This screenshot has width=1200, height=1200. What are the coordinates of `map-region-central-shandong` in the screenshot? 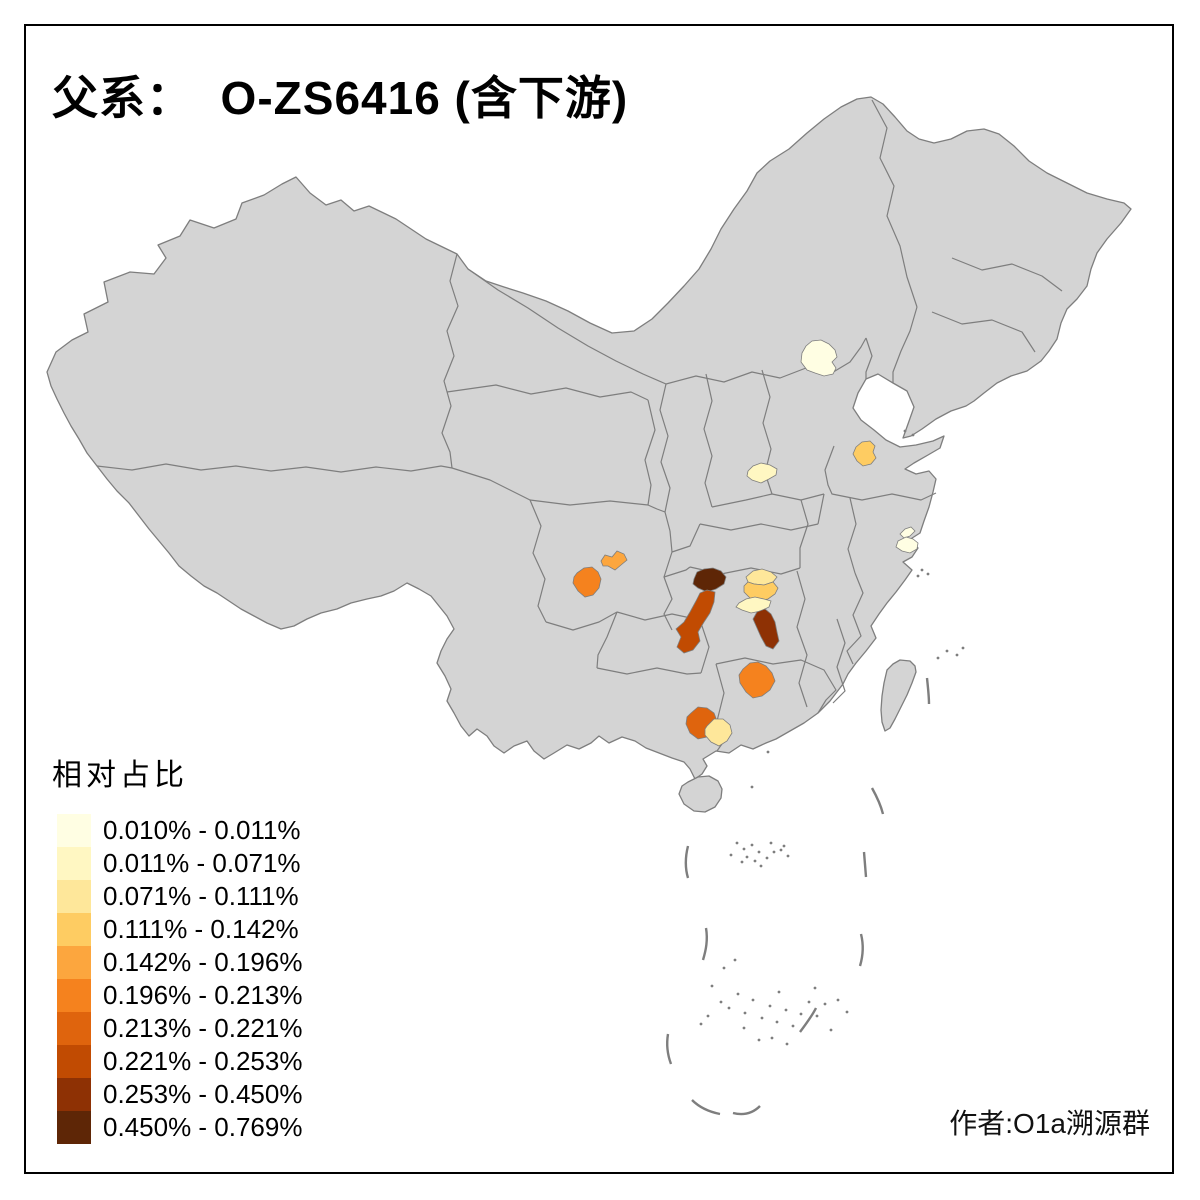 It's located at (864, 453).